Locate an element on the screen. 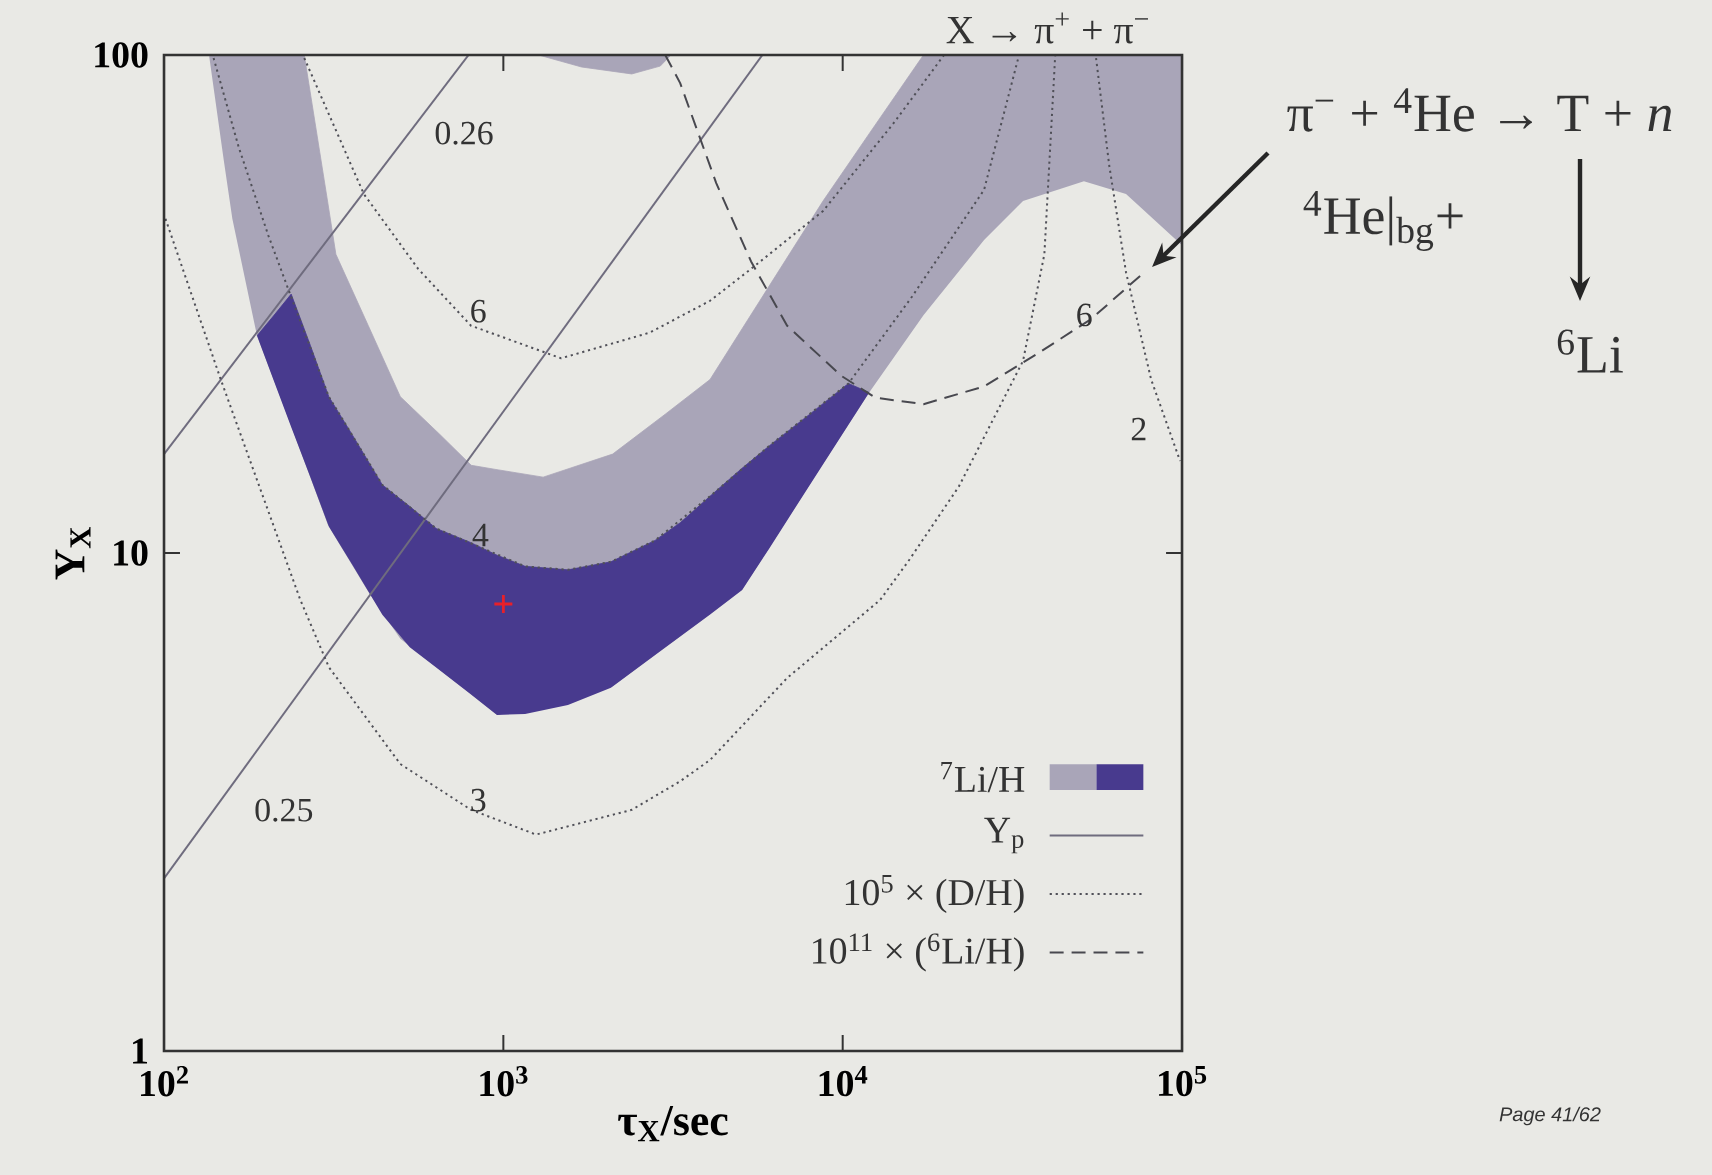  x-axis-title: τ$_{X}$/sec is located at coordinates (673, 1124).